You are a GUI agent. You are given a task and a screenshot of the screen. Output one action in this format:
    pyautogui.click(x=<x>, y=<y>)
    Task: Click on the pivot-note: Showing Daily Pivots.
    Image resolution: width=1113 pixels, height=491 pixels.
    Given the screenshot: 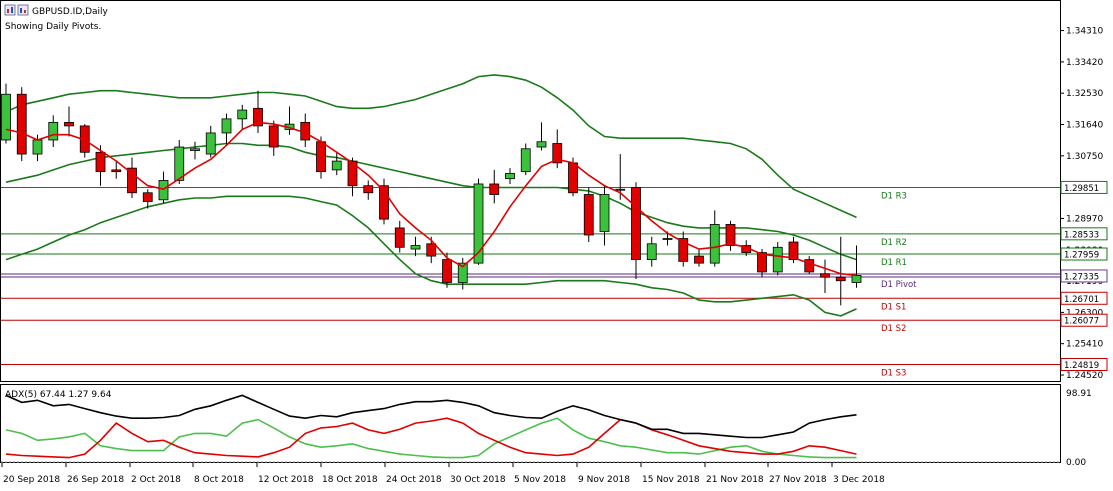 What is the action you would take?
    pyautogui.click(x=53, y=27)
    